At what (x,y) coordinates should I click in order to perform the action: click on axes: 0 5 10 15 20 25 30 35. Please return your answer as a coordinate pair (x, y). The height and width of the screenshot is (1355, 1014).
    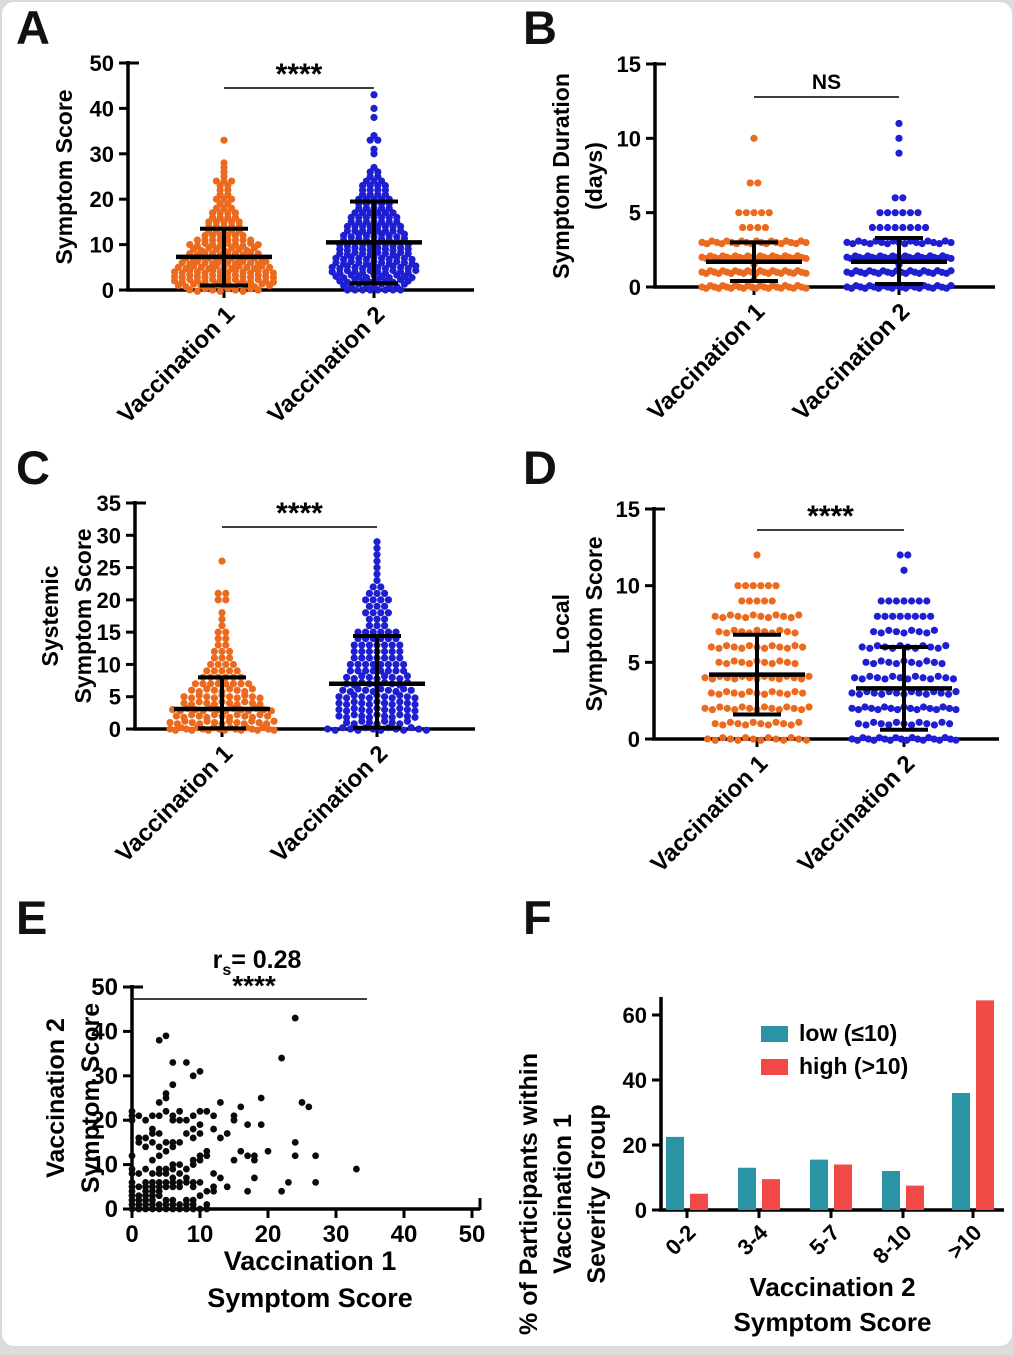
    Looking at the image, I should click on (286, 616).